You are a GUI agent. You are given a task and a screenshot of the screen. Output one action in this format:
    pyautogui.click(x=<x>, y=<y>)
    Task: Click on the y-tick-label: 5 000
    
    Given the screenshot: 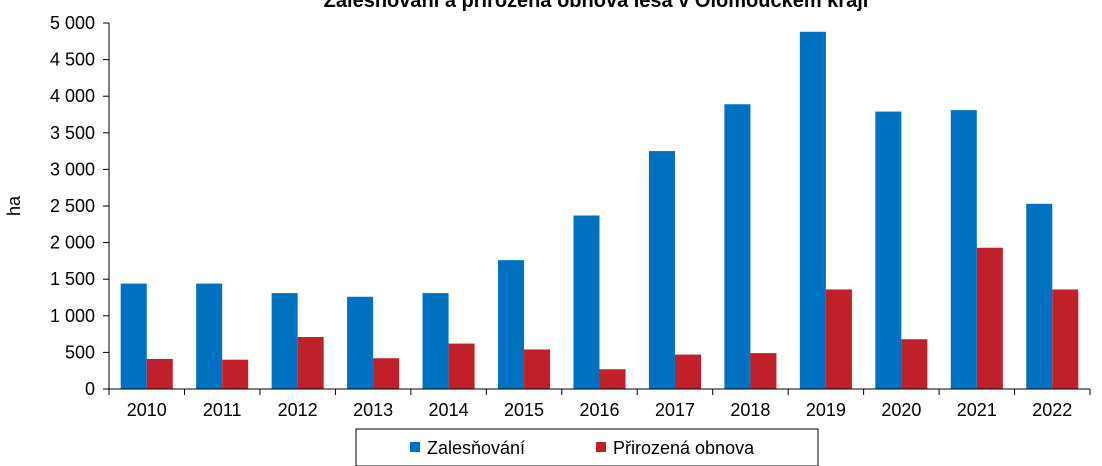 What is the action you would take?
    pyautogui.click(x=72, y=23)
    